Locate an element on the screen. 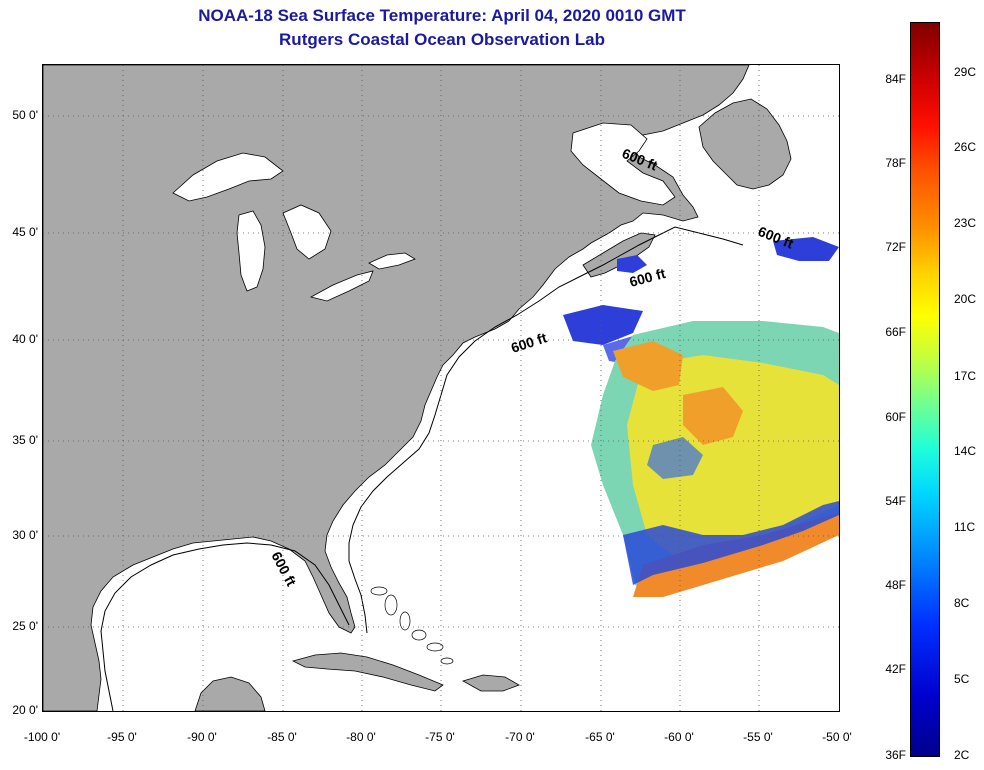  temperature-colorbar is located at coordinates (925, 389).